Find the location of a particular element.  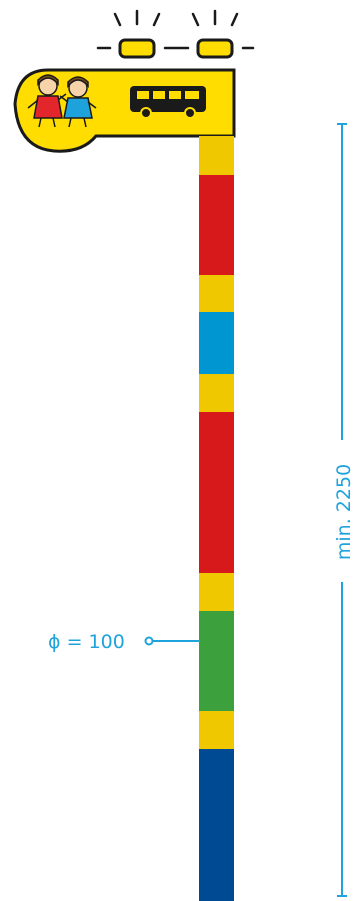

pole-stripe-green is located at coordinates (216, 661).